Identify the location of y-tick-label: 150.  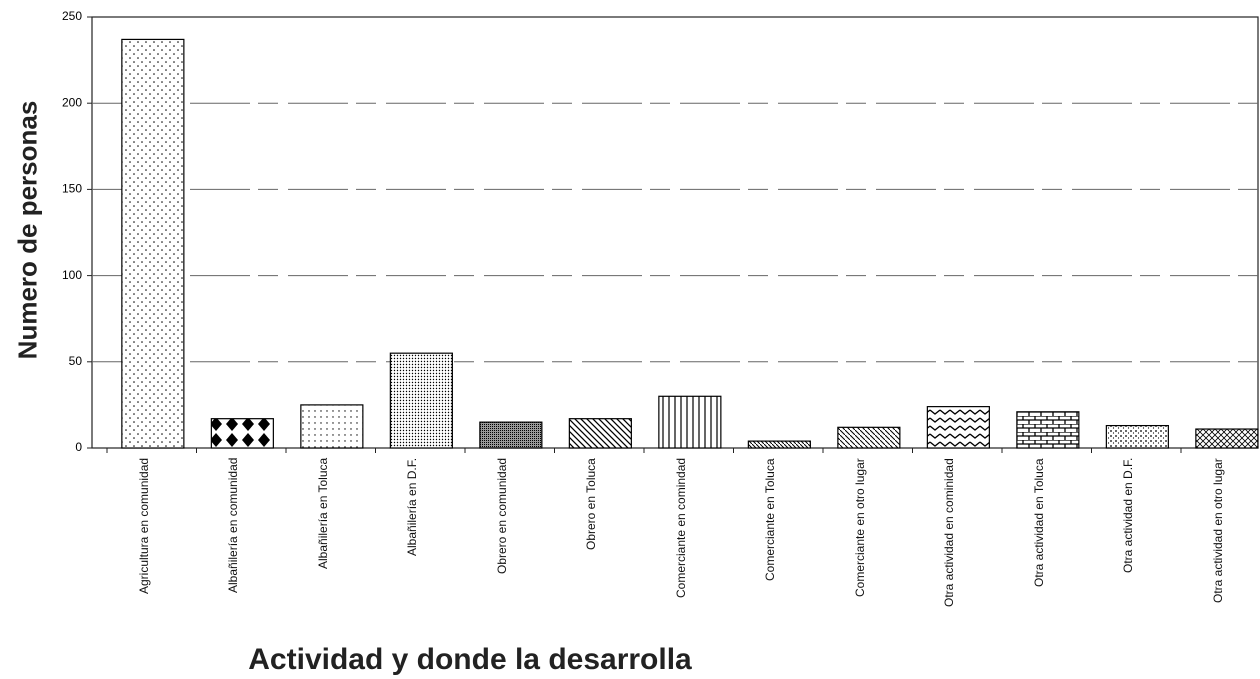
(72, 189).